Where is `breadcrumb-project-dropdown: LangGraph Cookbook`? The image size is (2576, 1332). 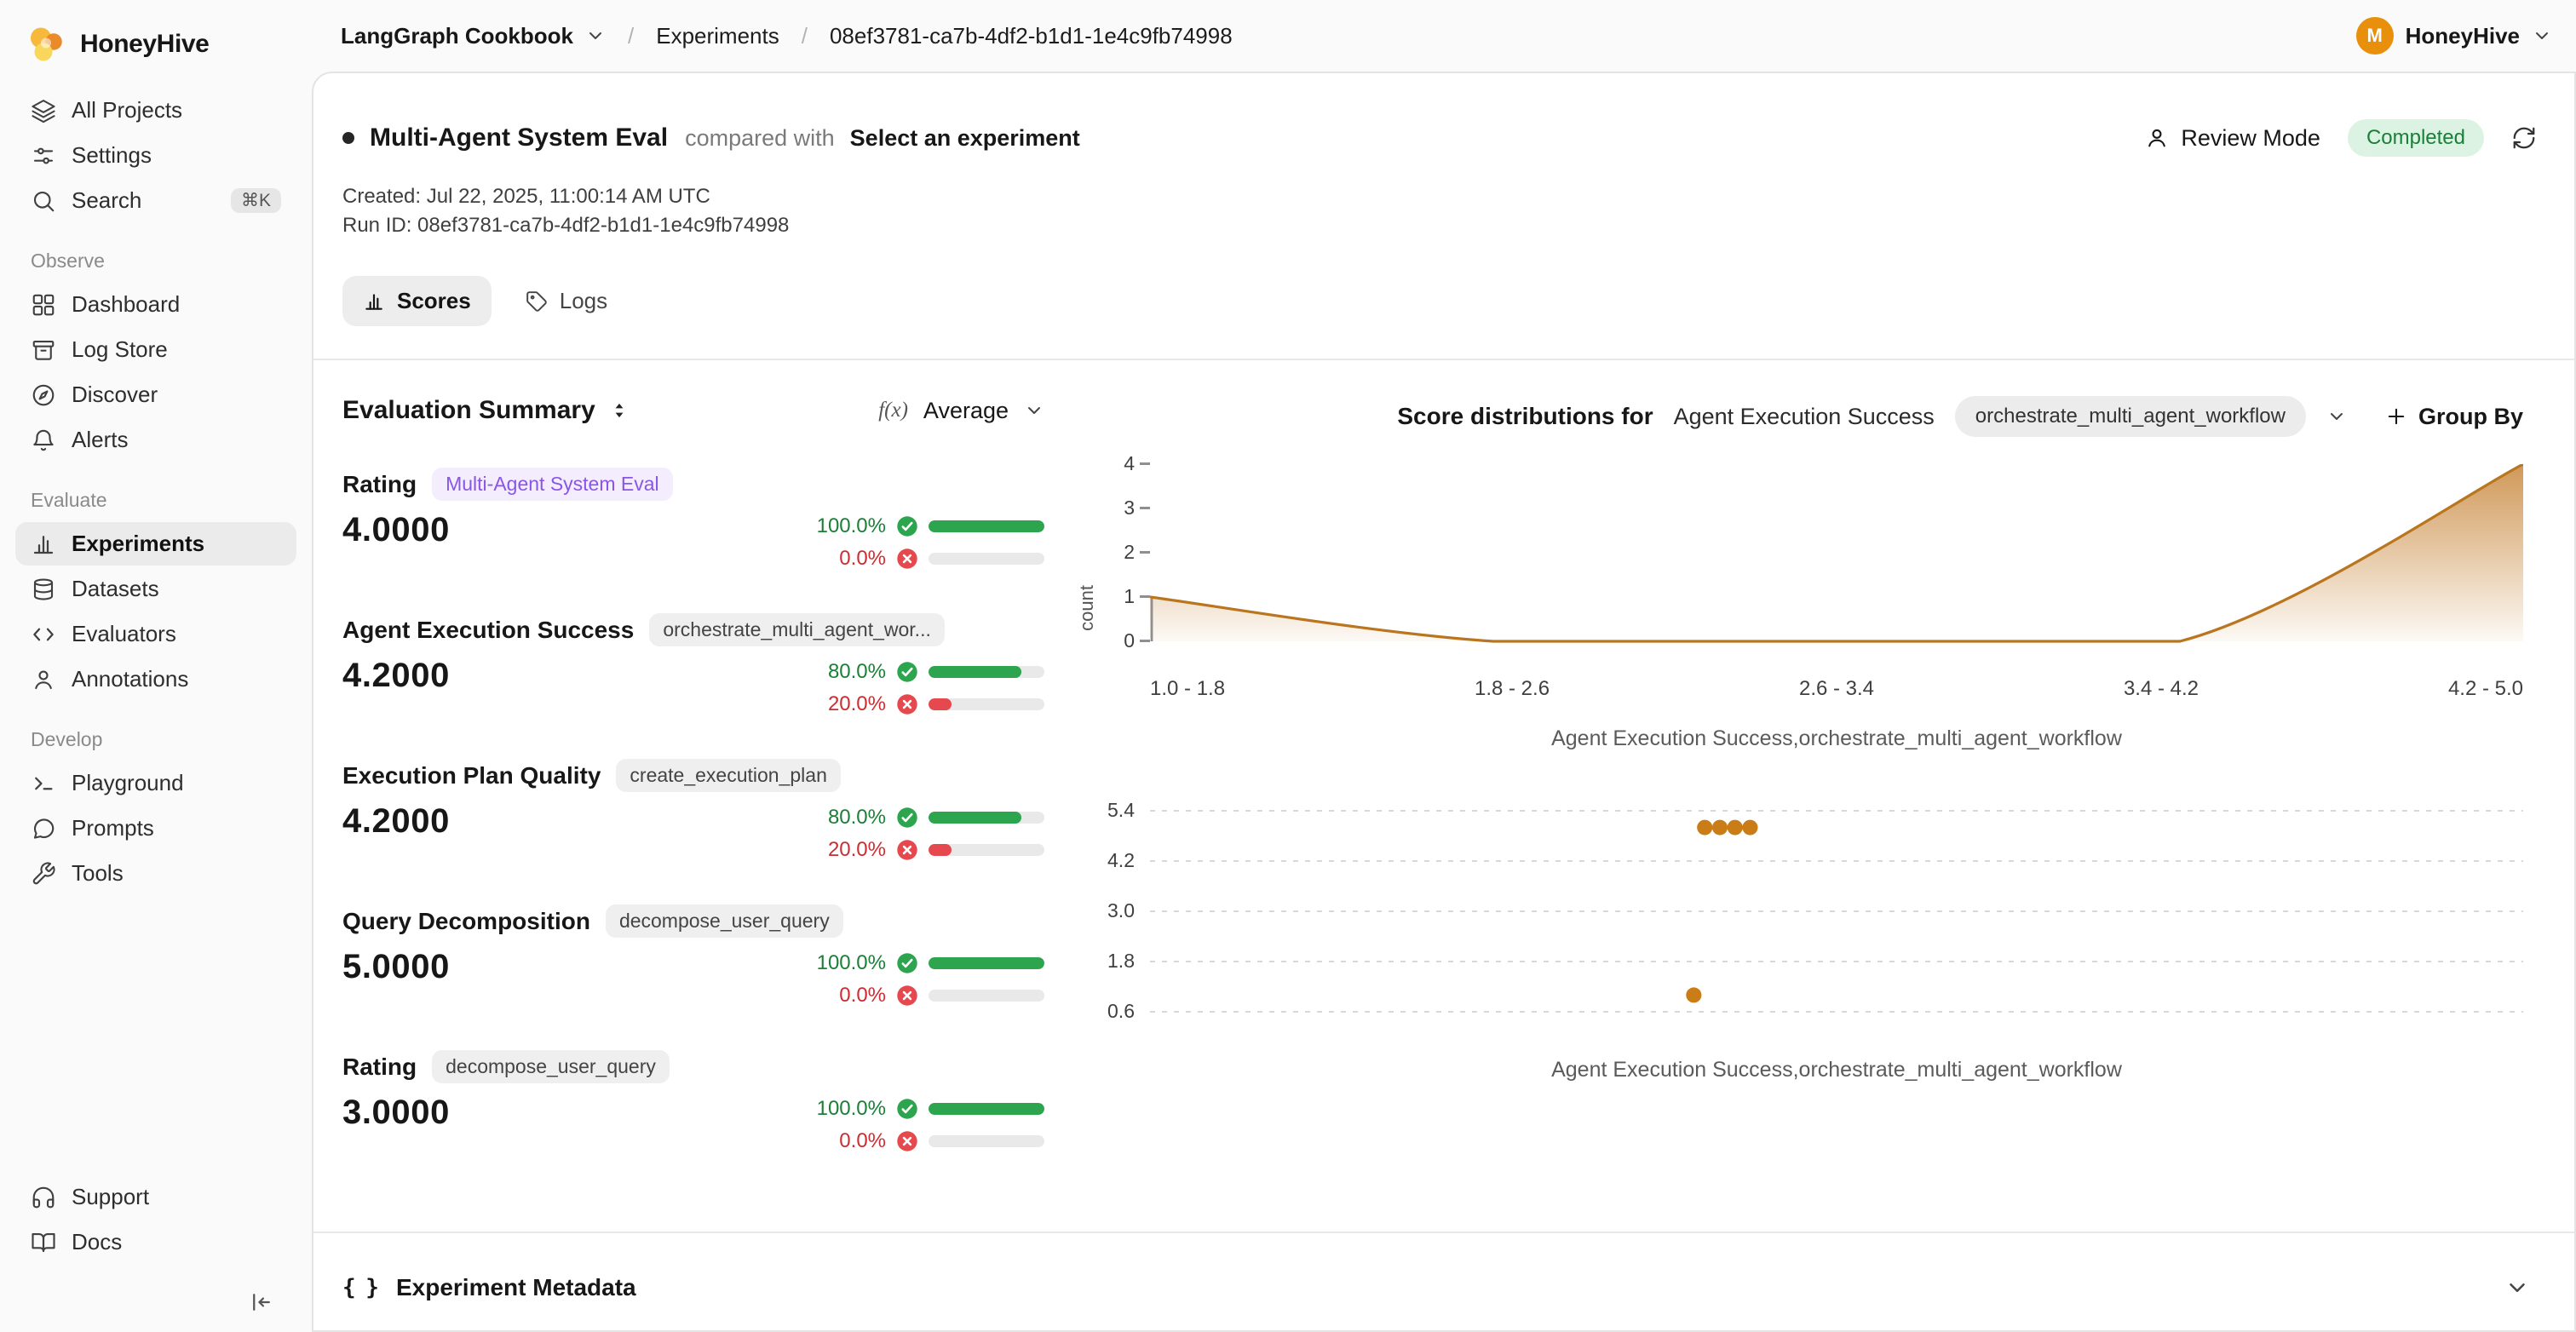
breadcrumb-project-dropdown: LangGraph Cookbook is located at coordinates (474, 36).